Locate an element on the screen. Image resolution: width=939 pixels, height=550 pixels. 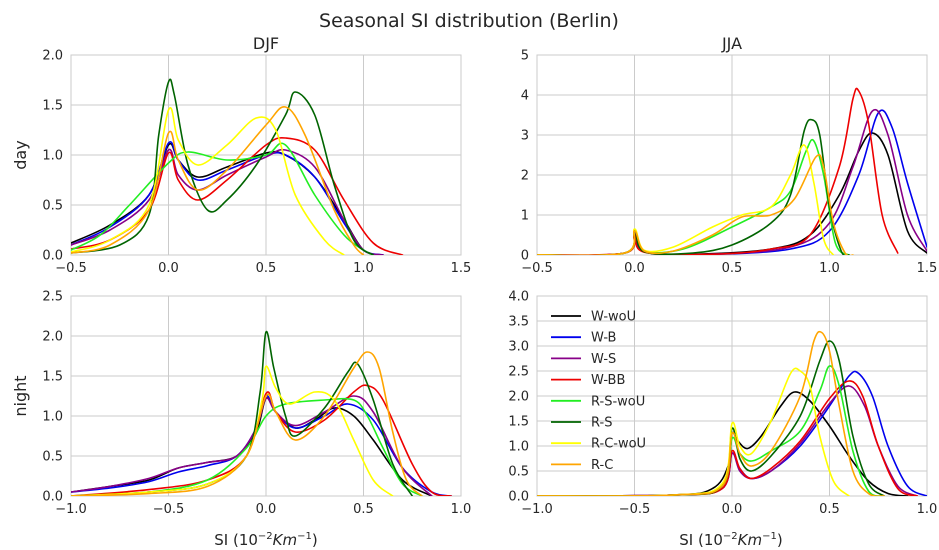
legend-label-w-s: W-S is located at coordinates (603, 359).